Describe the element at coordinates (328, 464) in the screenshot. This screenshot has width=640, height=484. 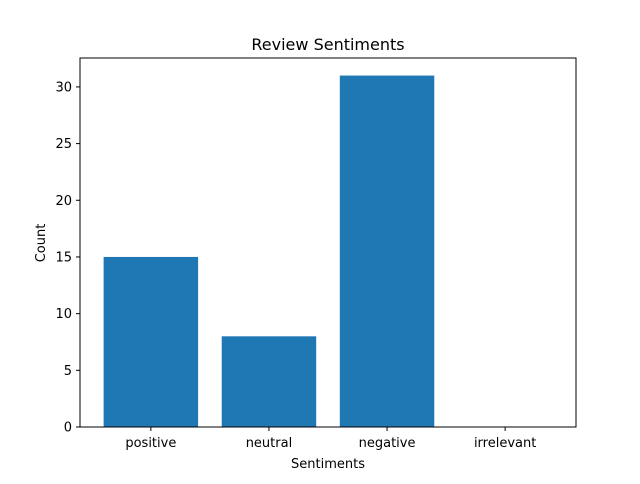
I see `x-axis-label: Sentiments` at that location.